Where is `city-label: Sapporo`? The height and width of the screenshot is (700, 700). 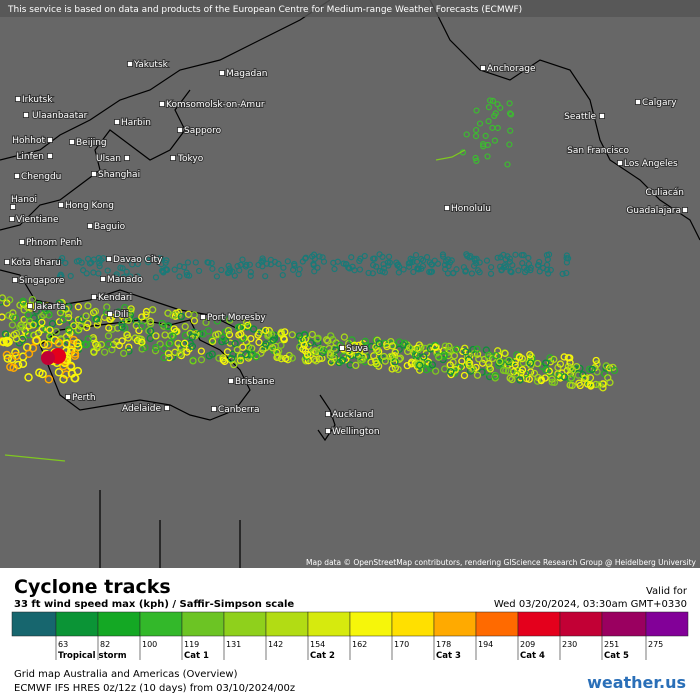 city-label: Sapporo is located at coordinates (203, 131).